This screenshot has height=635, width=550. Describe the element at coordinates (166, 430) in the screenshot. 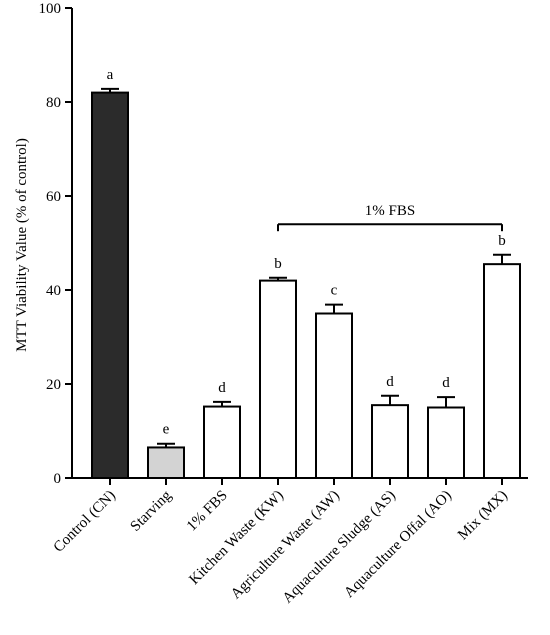

I see `significance-letter: e` at that location.